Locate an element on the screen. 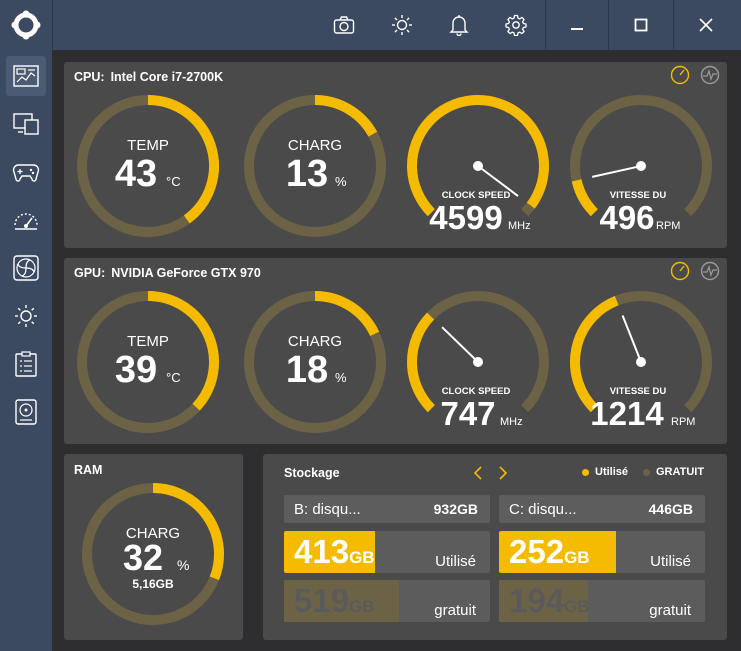 The height and width of the screenshot is (651, 741). chevron-left-icon is located at coordinates (478, 473).